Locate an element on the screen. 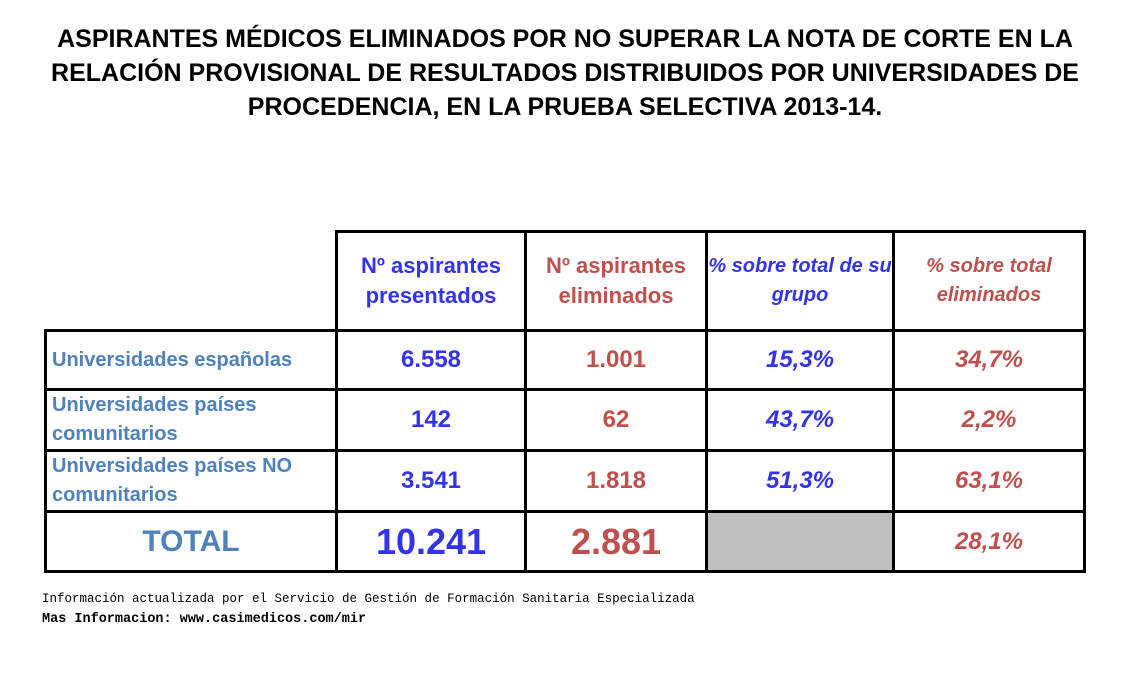 The height and width of the screenshot is (675, 1130). header-presentados: Nº aspirantes presentados is located at coordinates (431, 281).